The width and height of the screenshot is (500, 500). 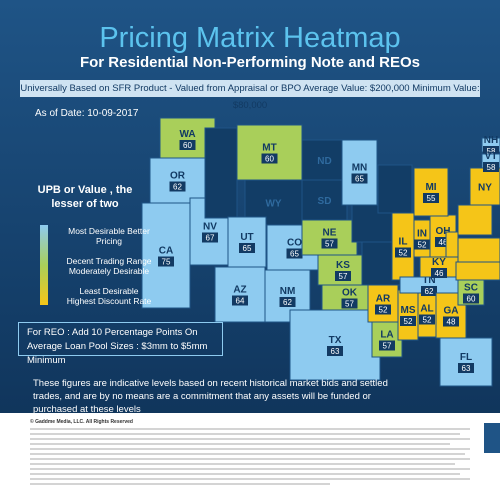 What do you see at coordinates (250, 38) in the screenshot?
I see `title: Pricing Matrix Heatmap` at bounding box center [250, 38].